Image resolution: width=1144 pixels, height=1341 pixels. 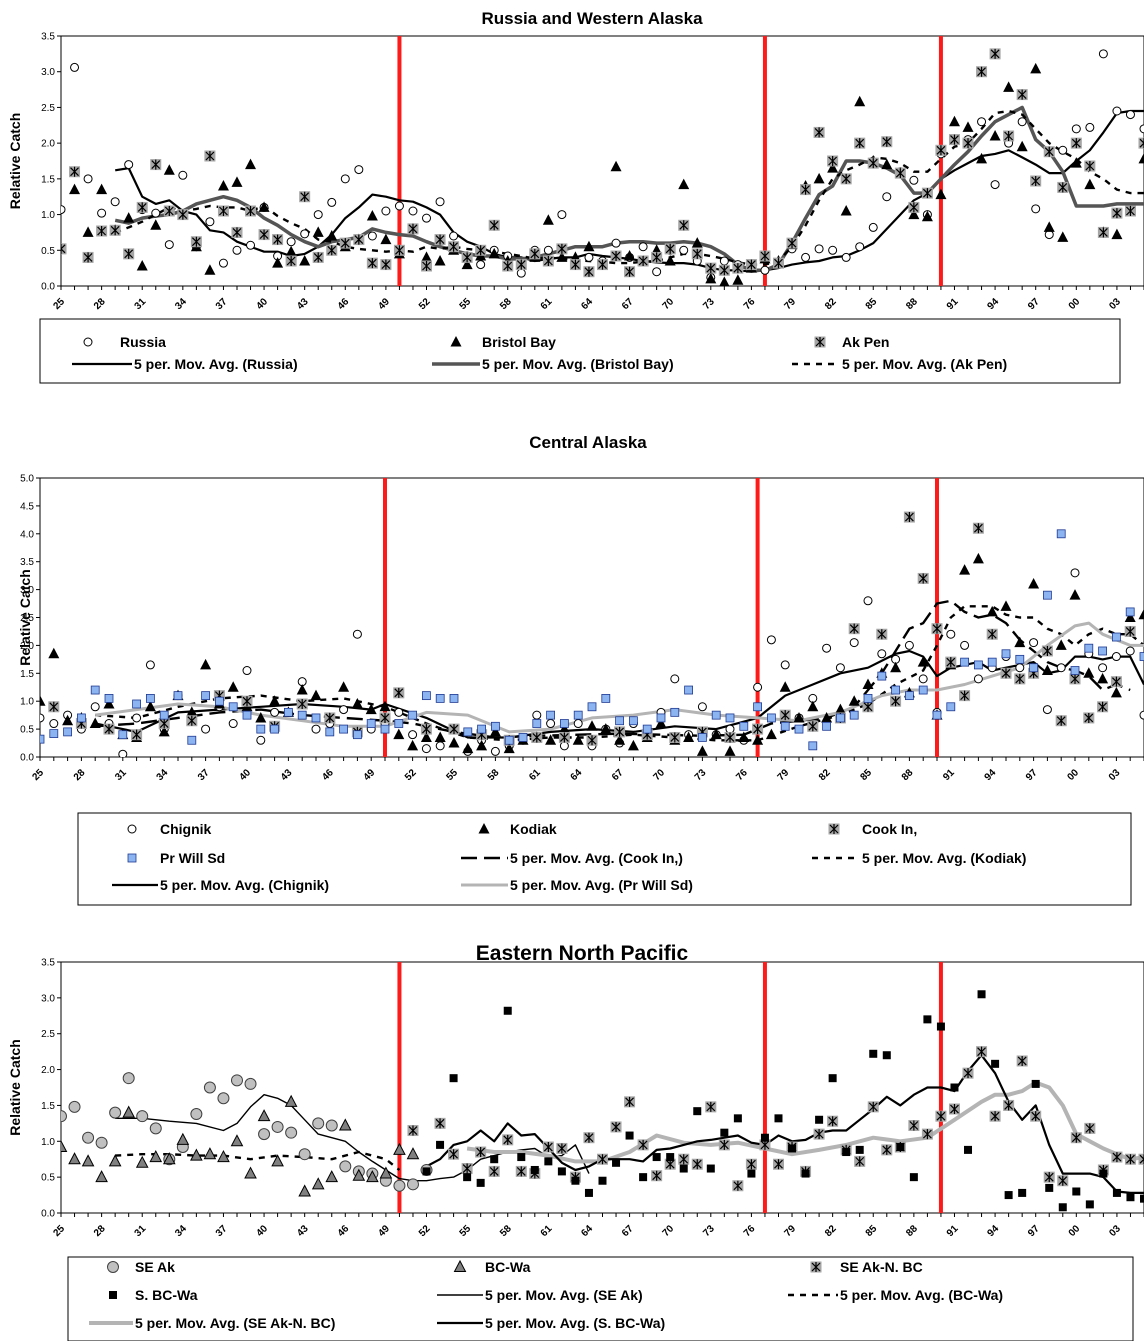 I want to click on legend-symbol-bc-wa, so click(x=460, y=1265).